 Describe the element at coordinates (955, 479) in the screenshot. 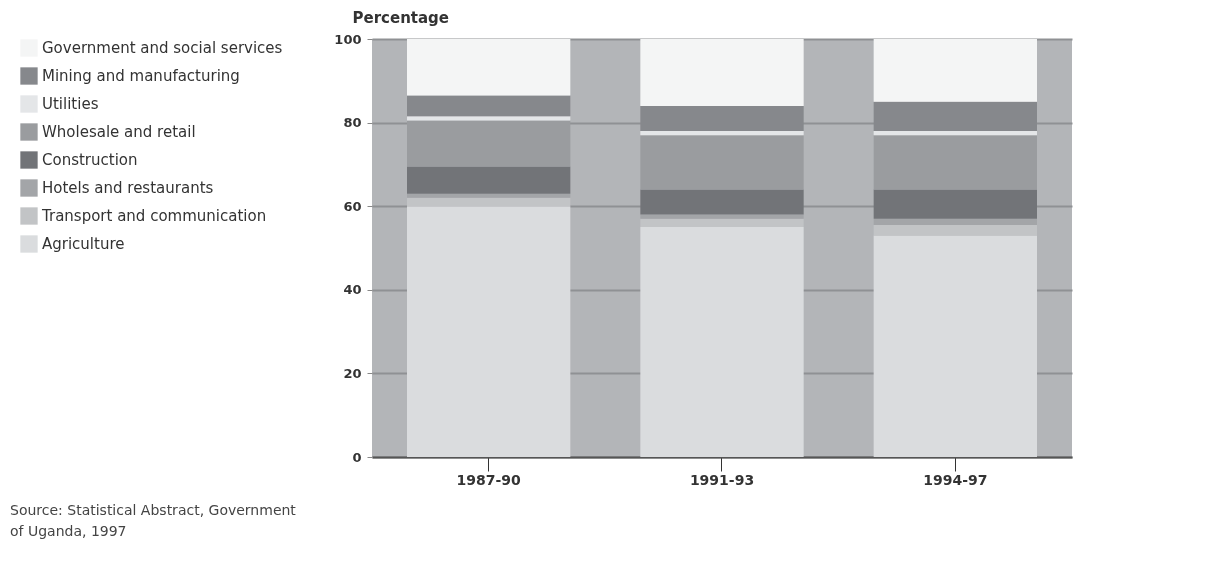

I see `x-tick-label: 1994-97` at that location.